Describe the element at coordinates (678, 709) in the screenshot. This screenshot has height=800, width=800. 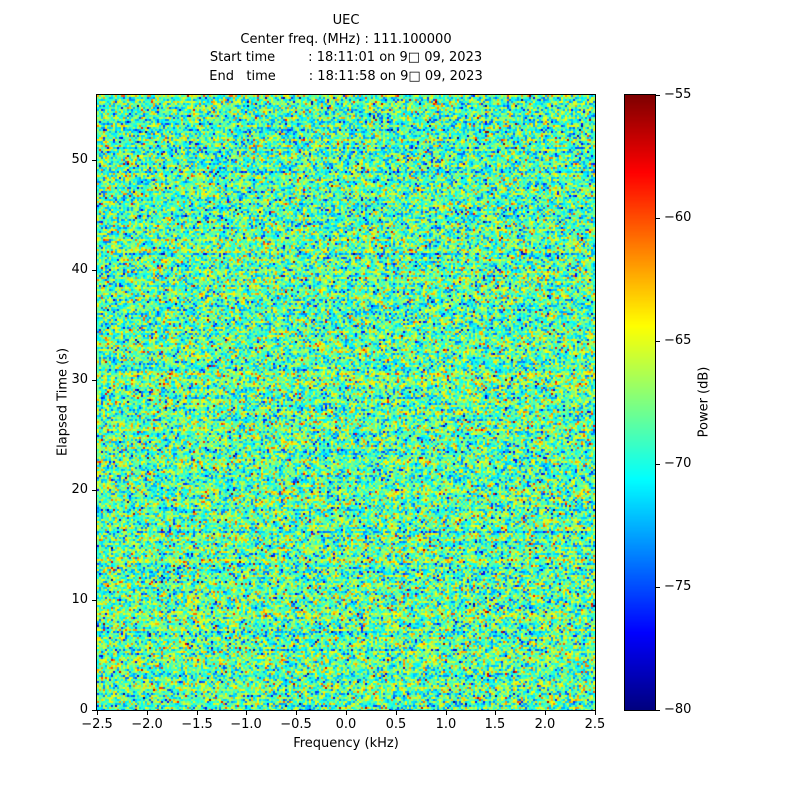
I see `colorbar-tick-label: −80` at that location.